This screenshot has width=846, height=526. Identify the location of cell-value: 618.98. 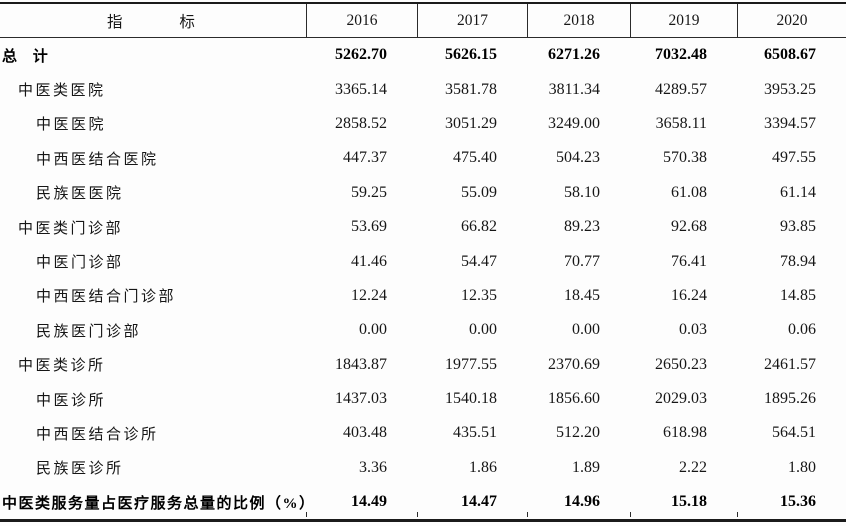
(685, 433).